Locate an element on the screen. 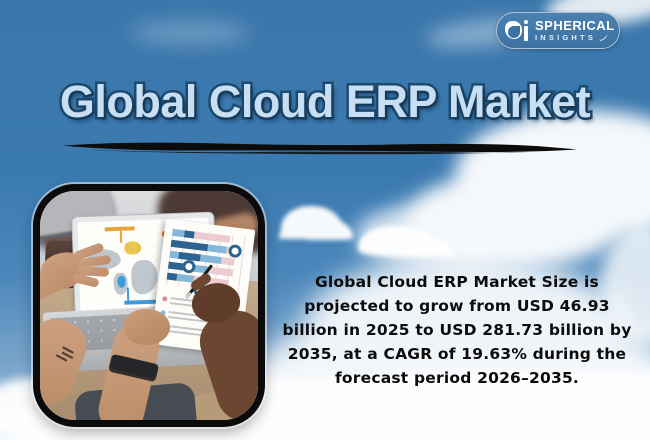  description-line: forecast period 2026–2035. is located at coordinates (457, 378).